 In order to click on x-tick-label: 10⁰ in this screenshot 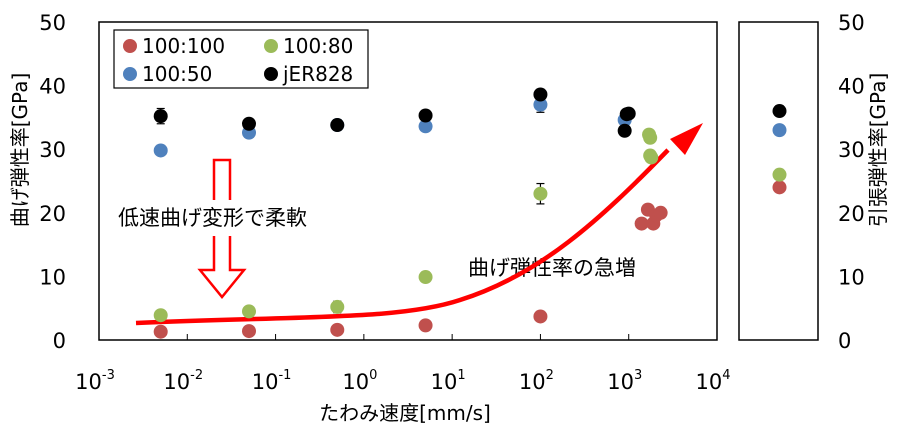, I will do `click(359, 381)`.